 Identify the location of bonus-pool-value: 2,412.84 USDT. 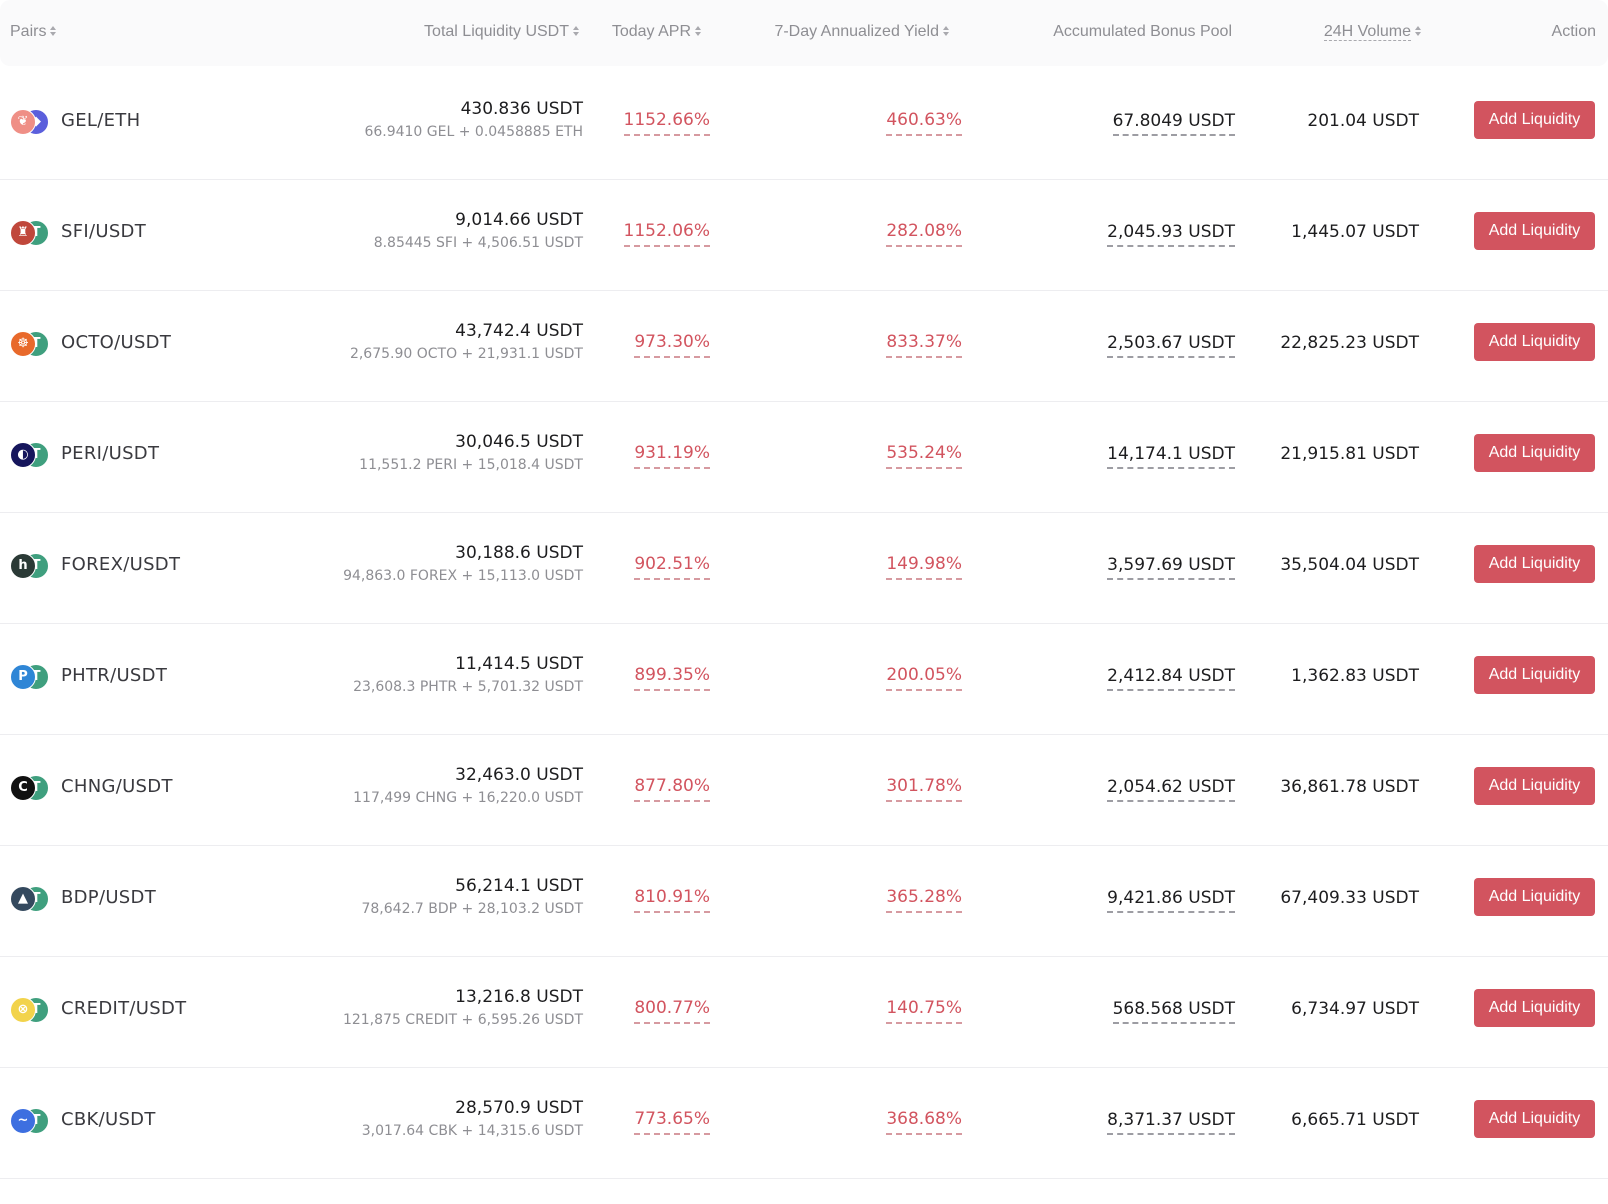
(1171, 677).